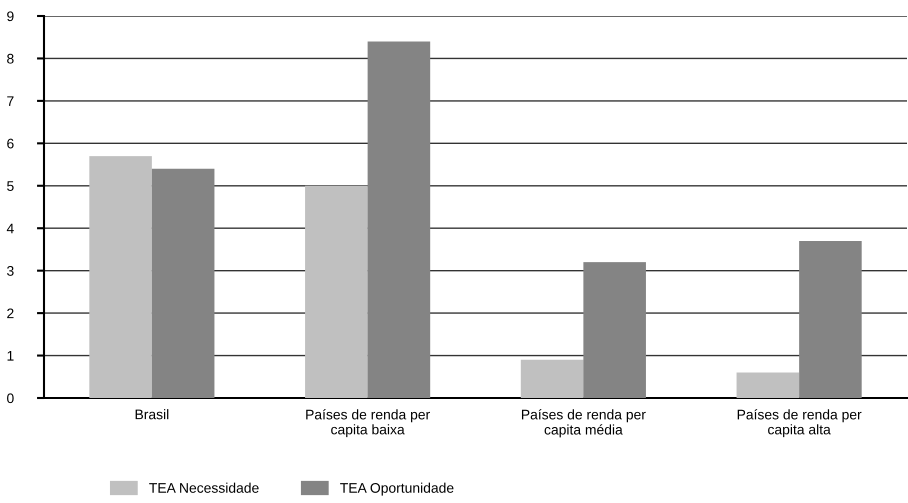 This screenshot has width=908, height=503. What do you see at coordinates (397, 489) in the screenshot?
I see `legend-label: TEA Oportunidade` at bounding box center [397, 489].